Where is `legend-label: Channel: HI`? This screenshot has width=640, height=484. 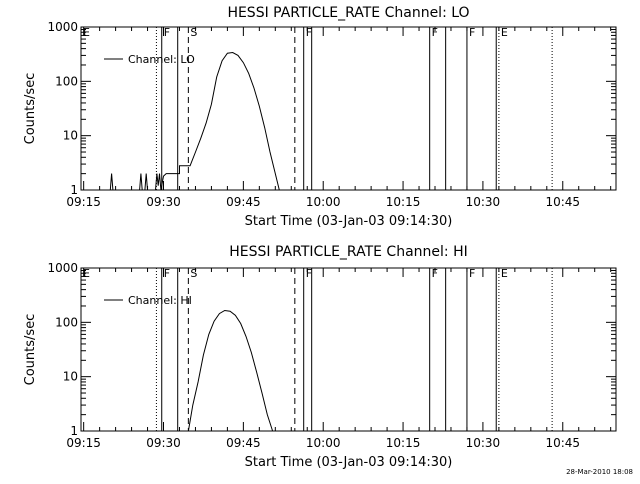
legend-label: Channel: HI is located at coordinates (160, 300).